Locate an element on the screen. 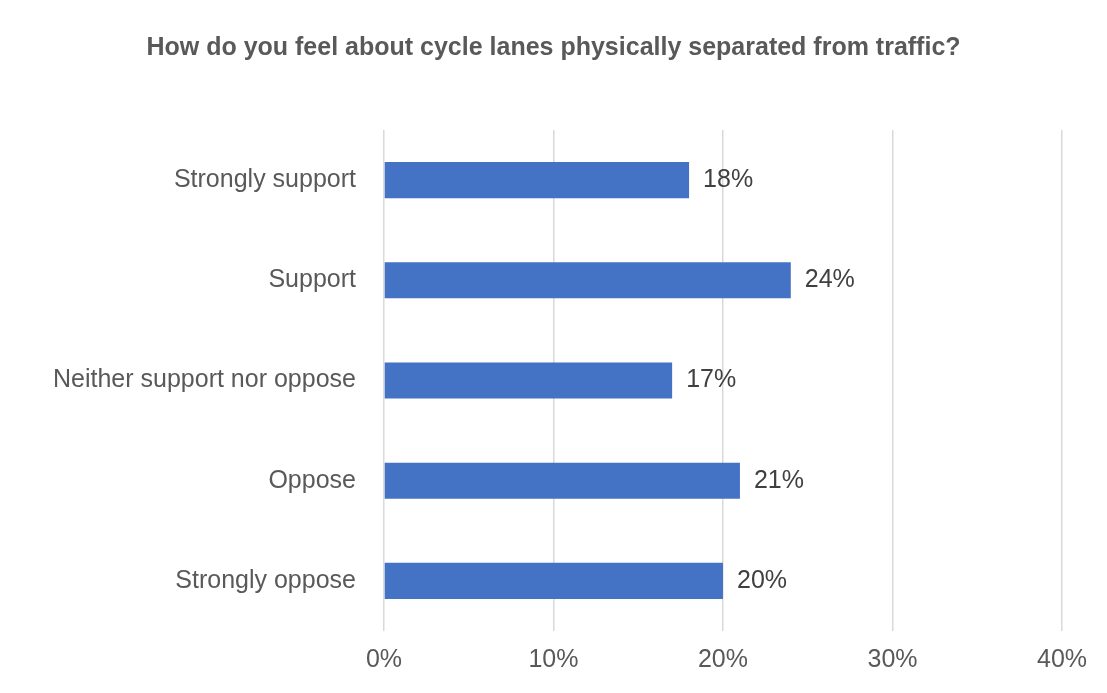 This screenshot has width=1107, height=693. y-tick-label: Support is located at coordinates (312, 278).